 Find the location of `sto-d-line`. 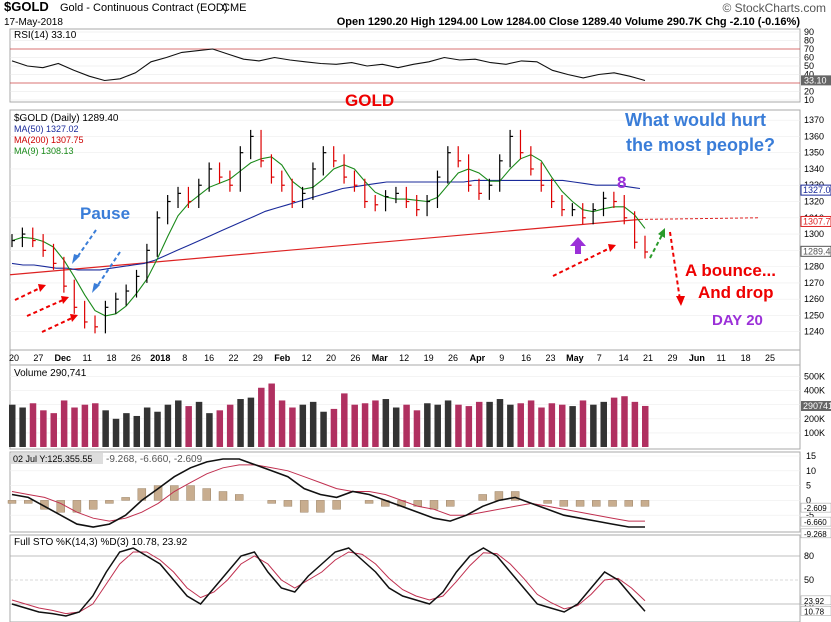

sto-d-line is located at coordinates (328, 583).